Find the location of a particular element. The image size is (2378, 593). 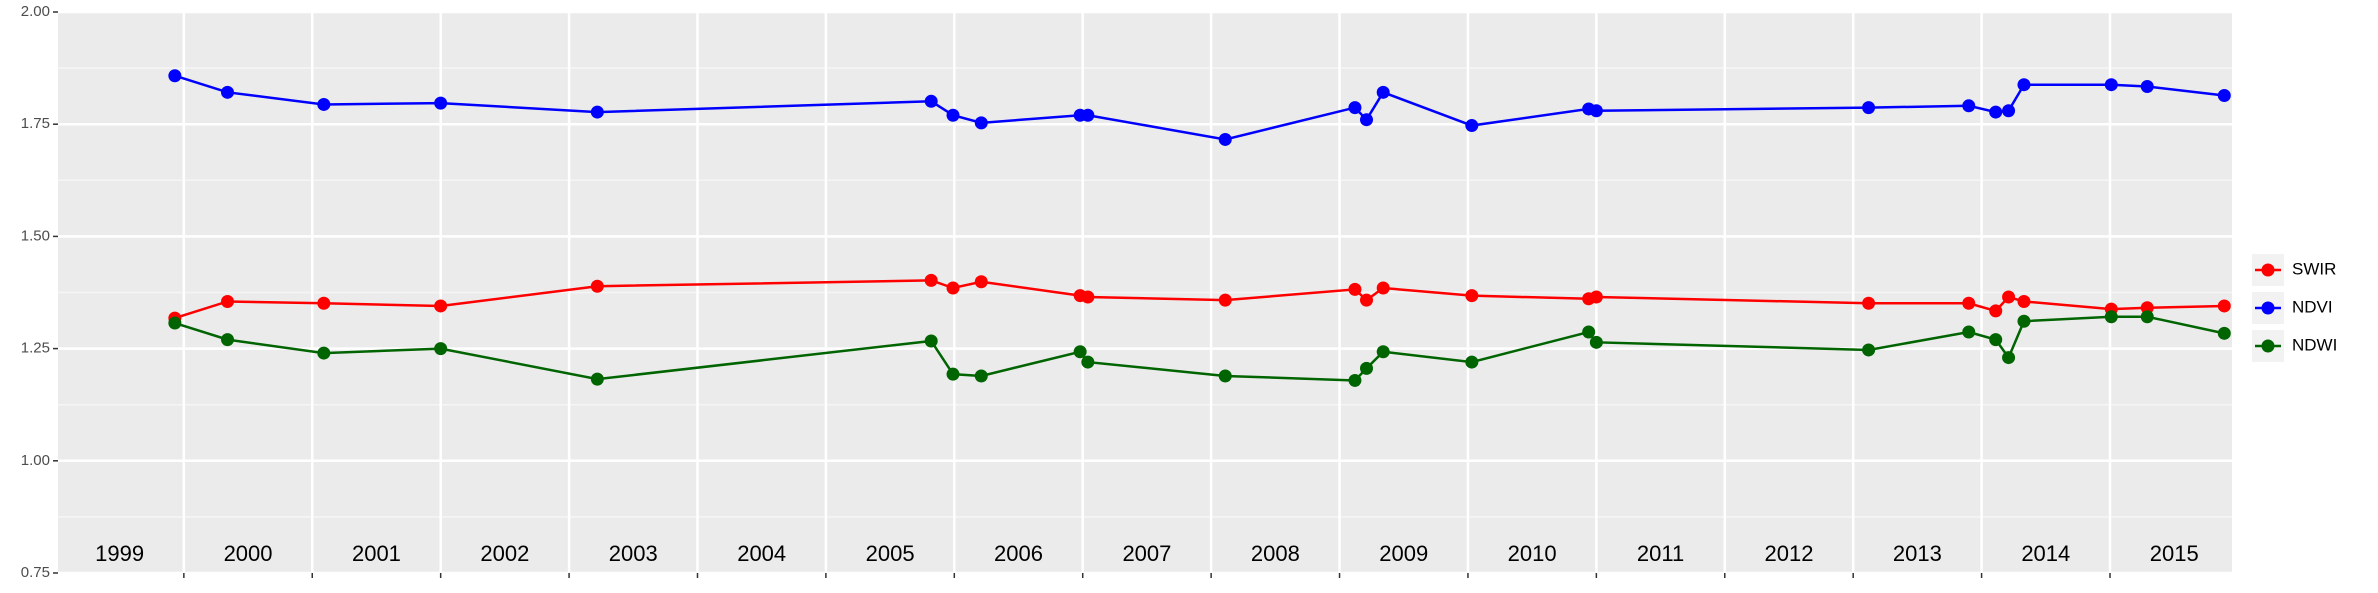

legend-label: NDWI is located at coordinates (2314, 344).